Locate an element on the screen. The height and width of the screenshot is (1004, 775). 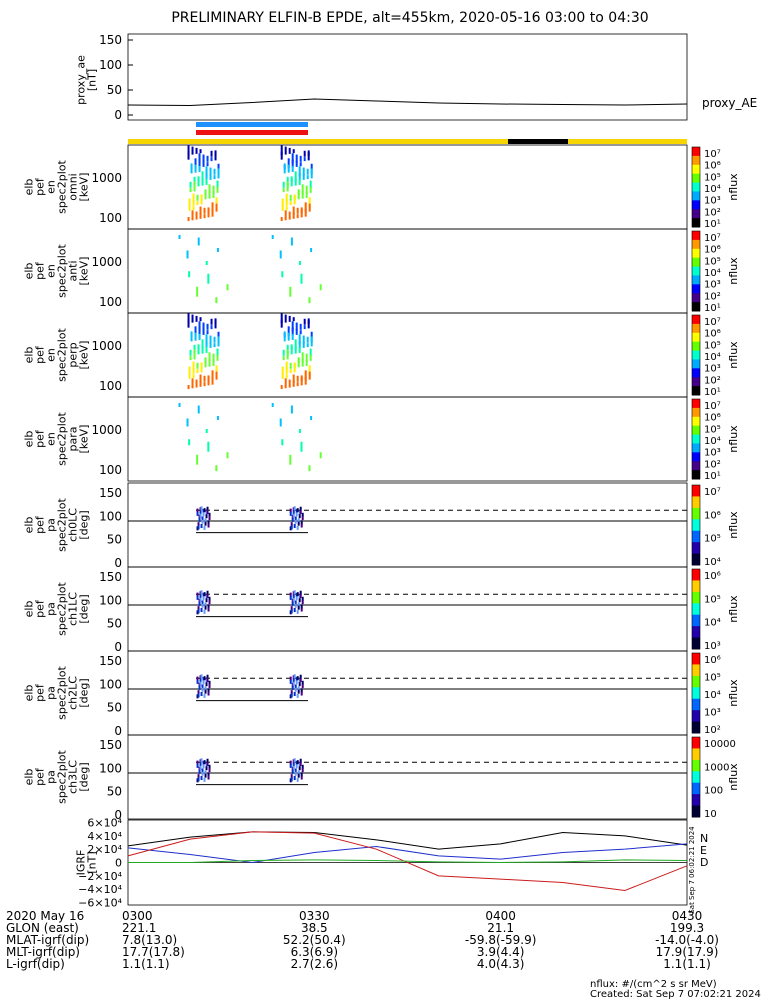
spec-para-ytick: 100 is located at coordinates (110, 470).